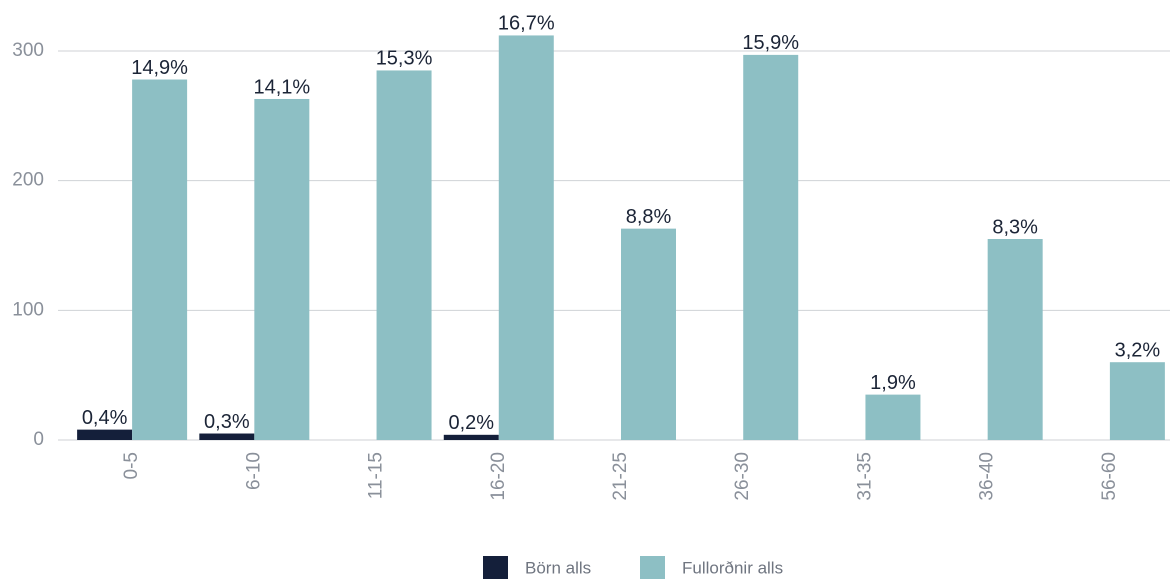  Describe the element at coordinates (770, 43) in the screenshot. I see `value-label: 15,9%` at that location.